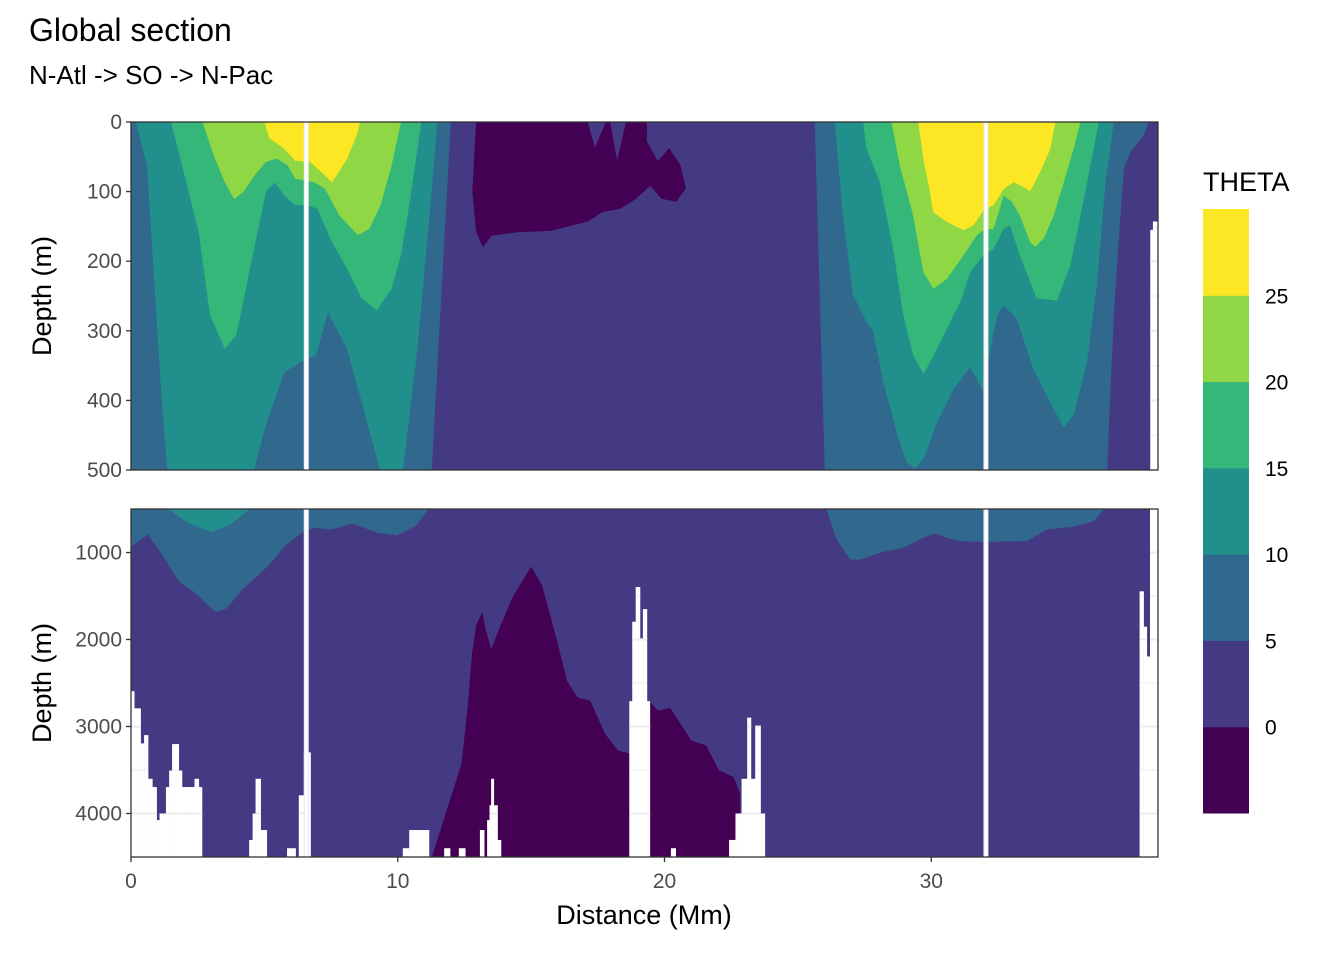 The image size is (1344, 960). Describe the element at coordinates (104, 470) in the screenshot. I see `y-tick-label: 500` at that location.